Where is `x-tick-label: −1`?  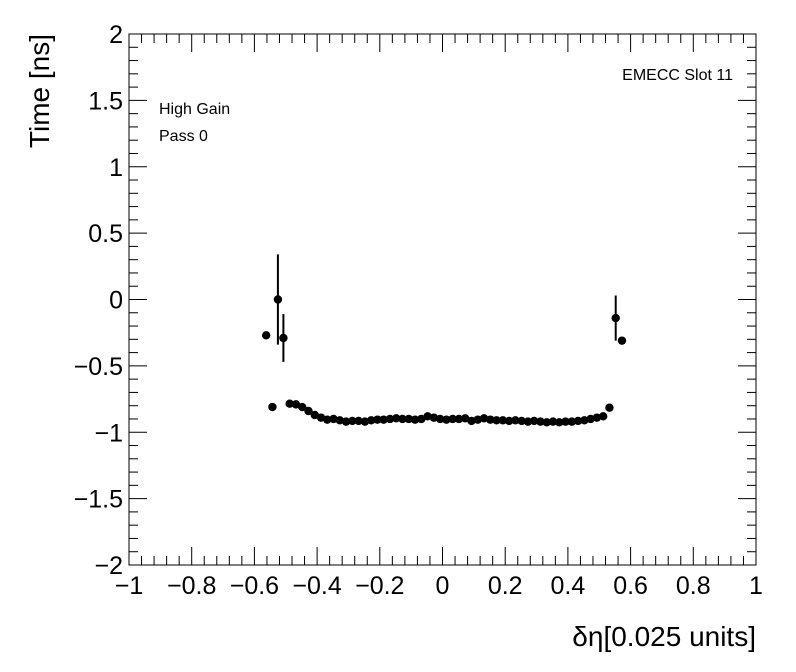 x-tick-label: −1 is located at coordinates (129, 586).